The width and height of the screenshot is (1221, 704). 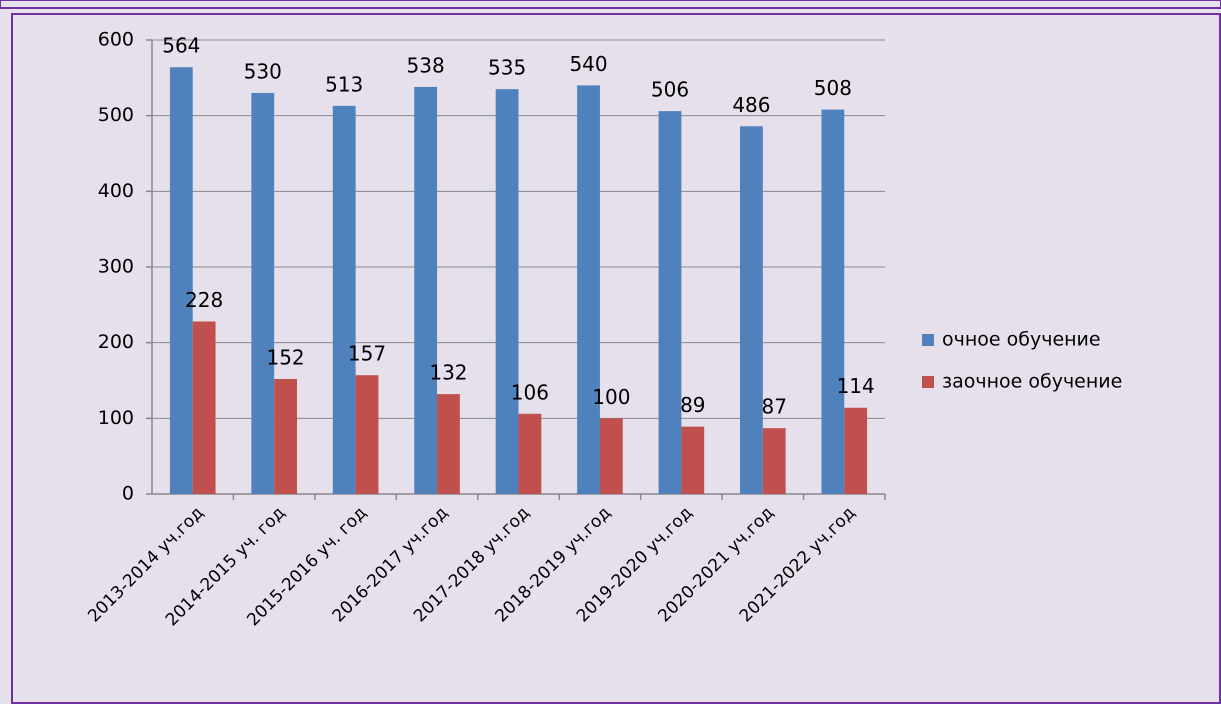 What do you see at coordinates (204, 300) in the screenshot?
I see `data-label: 228` at bounding box center [204, 300].